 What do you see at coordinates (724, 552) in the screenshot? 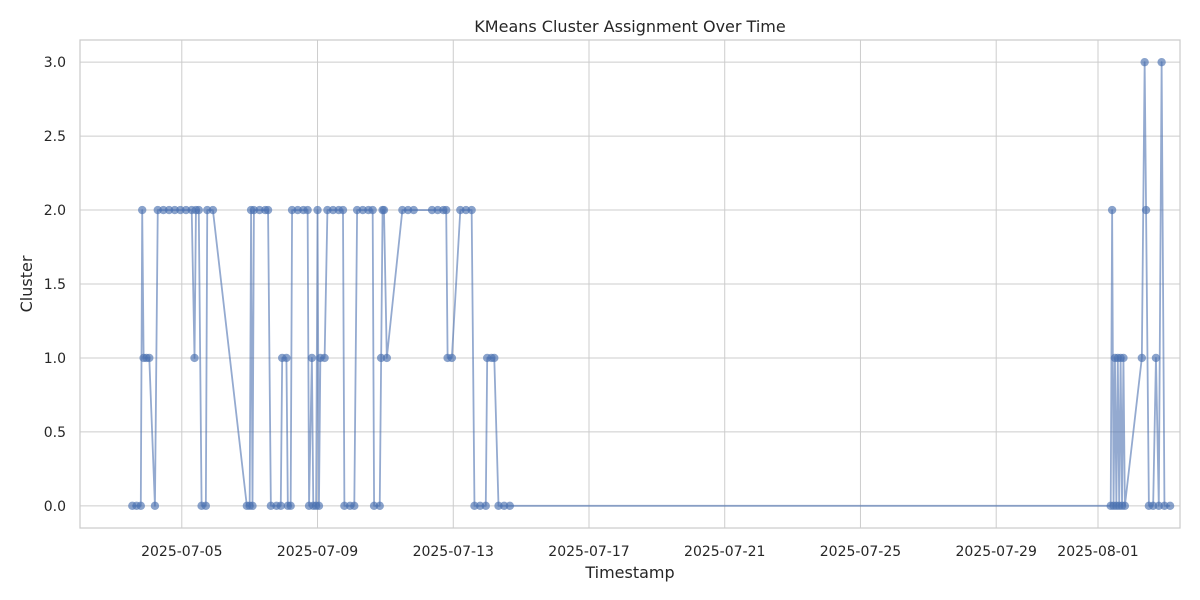
I see `x-tick-label: 2025-07-21` at bounding box center [724, 552].